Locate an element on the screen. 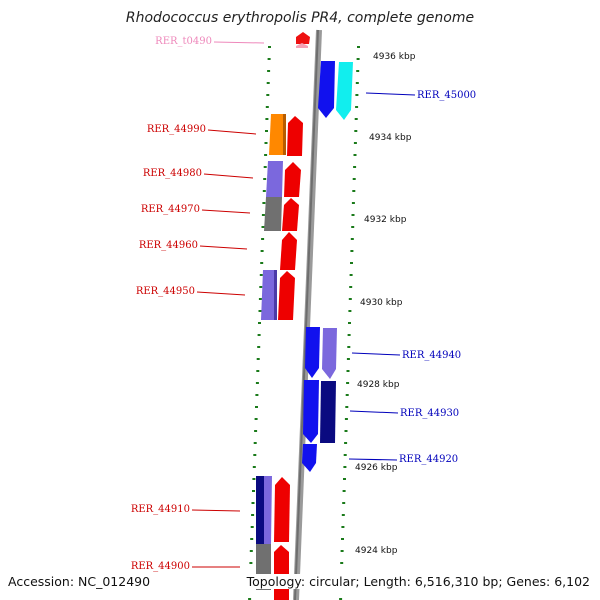 The image size is (600, 600). label-rer_t0490: RER_t0490 is located at coordinates (183, 41).